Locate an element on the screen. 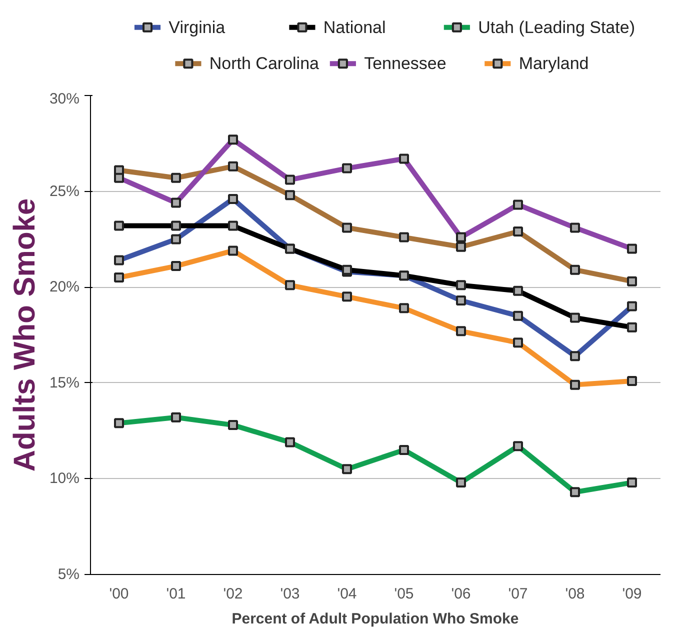 This screenshot has width=685, height=643. x-tick-label: '07 is located at coordinates (518, 594).